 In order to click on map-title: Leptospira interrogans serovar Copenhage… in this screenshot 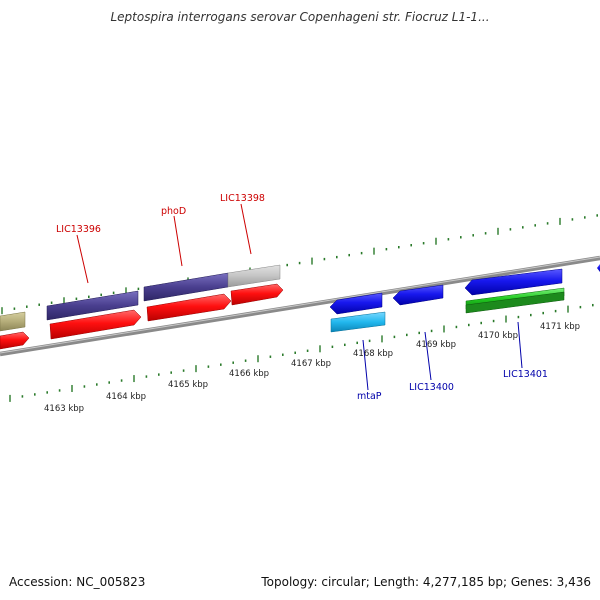, I will do `click(300, 17)`.